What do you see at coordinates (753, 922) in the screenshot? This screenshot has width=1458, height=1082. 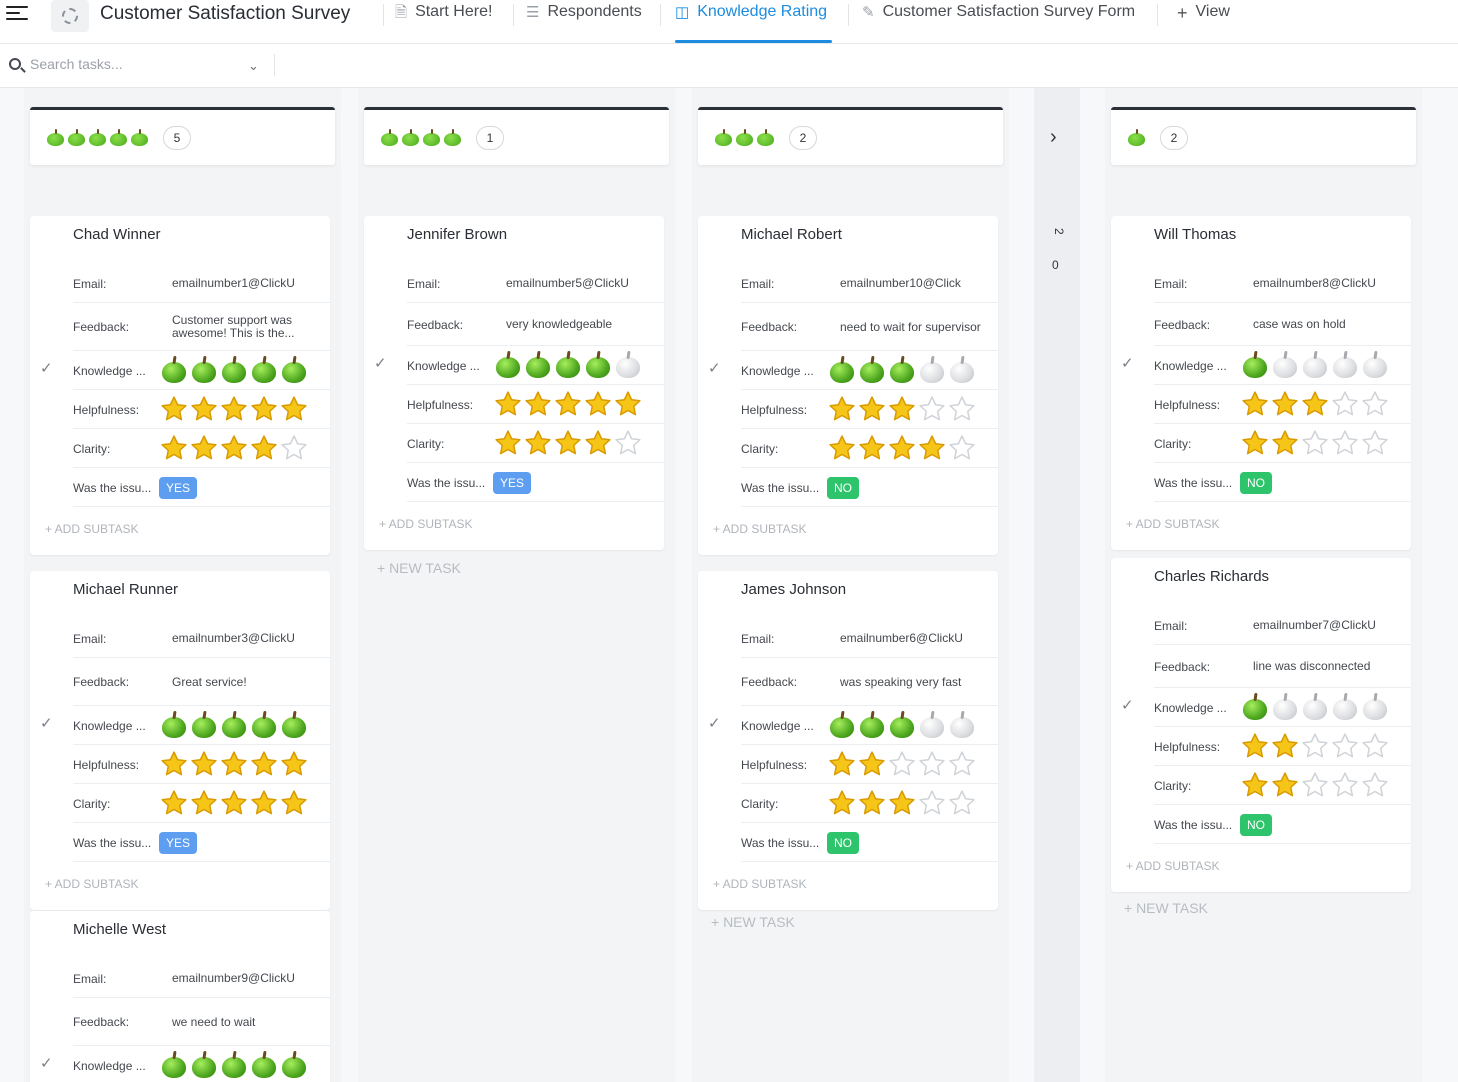 I see `new-task-button: + NEW TASK` at bounding box center [753, 922].